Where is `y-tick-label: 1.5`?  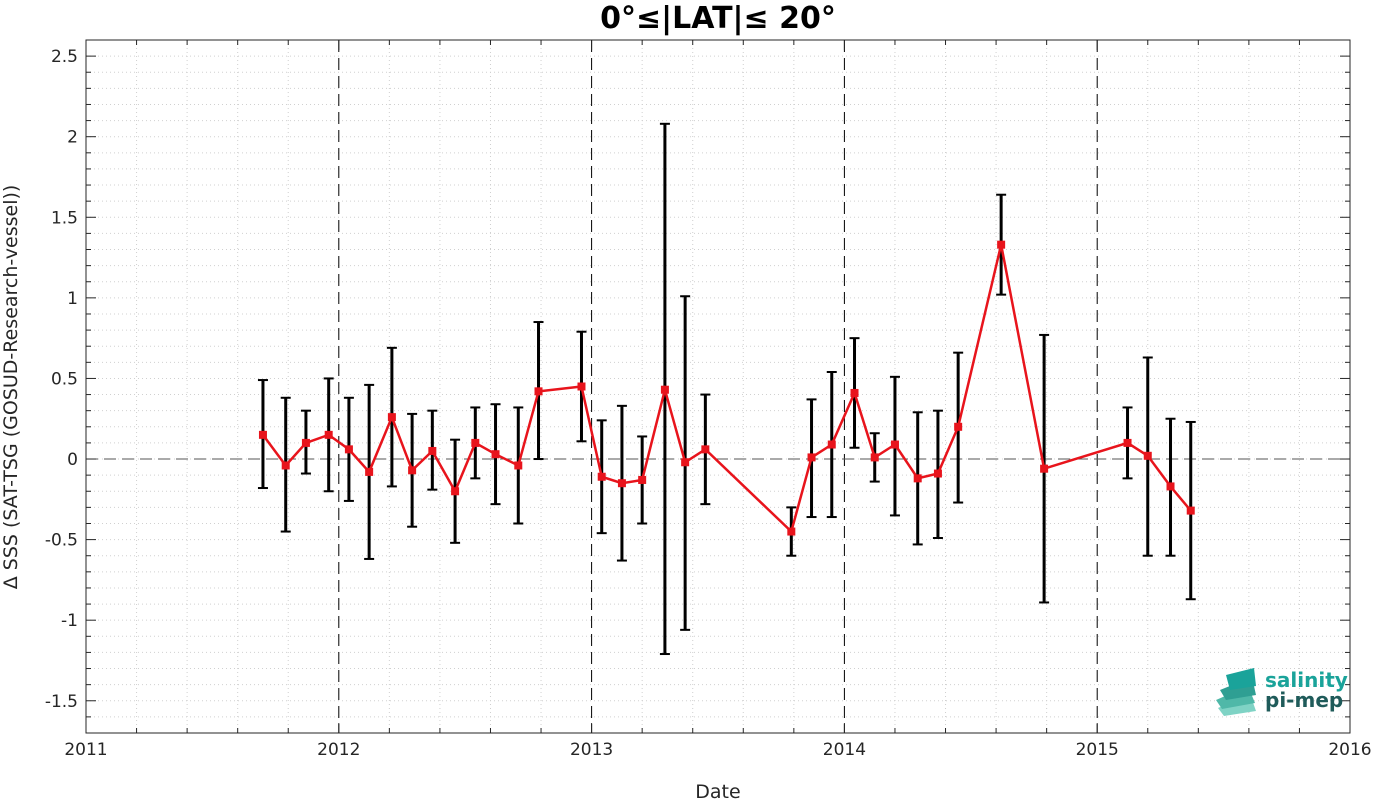 y-tick-label: 1.5 is located at coordinates (64, 218).